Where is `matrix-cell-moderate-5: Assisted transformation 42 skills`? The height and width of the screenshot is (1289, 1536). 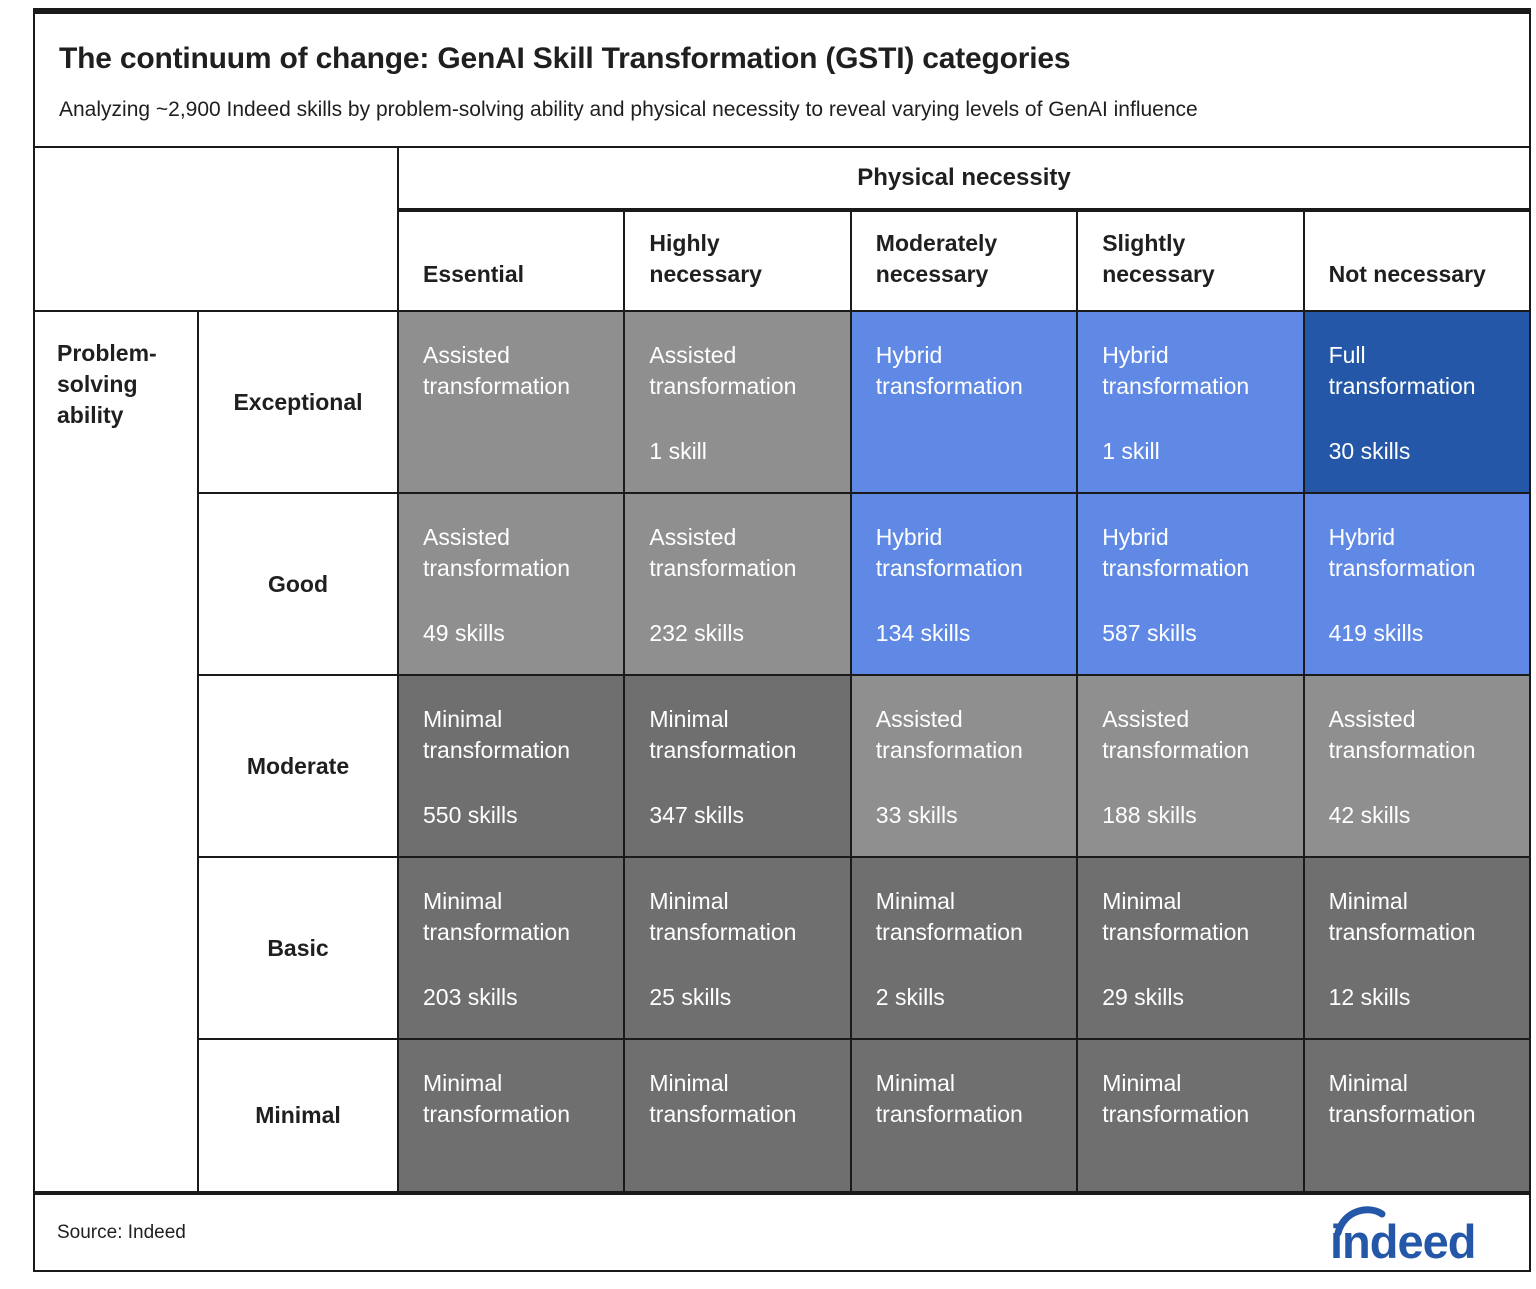 matrix-cell-moderate-5: Assisted transformation 42 skills is located at coordinates (1416, 766).